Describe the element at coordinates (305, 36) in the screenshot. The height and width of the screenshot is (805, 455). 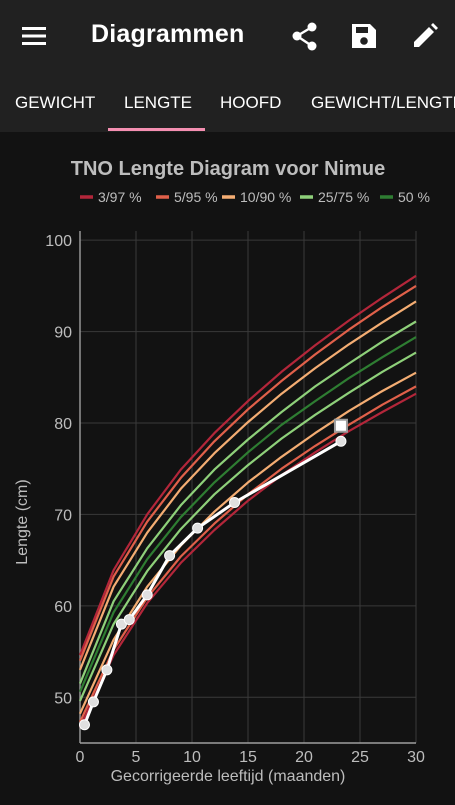
I see `share-icon` at that location.